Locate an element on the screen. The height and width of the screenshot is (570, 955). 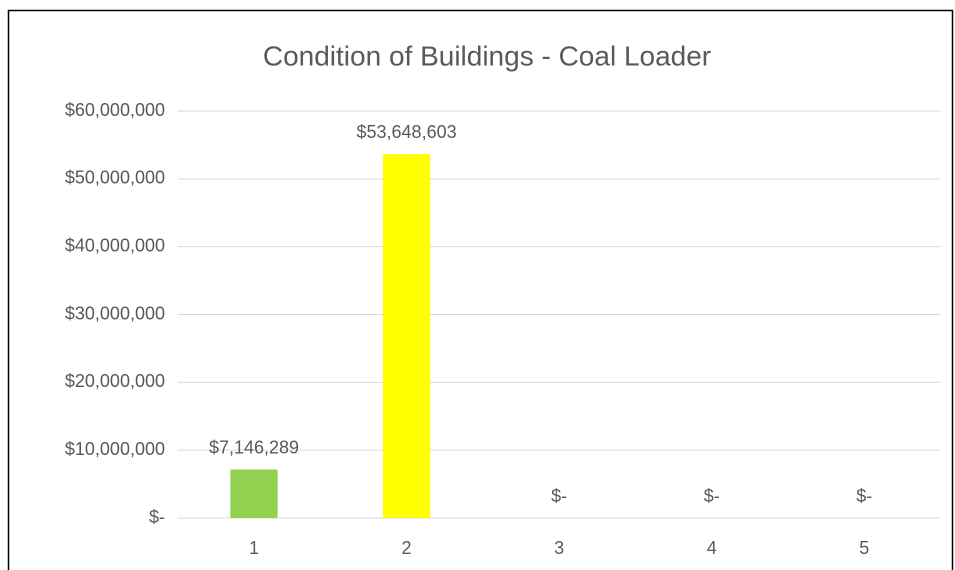
y-tick-label: $60,000,000 is located at coordinates (115, 110).